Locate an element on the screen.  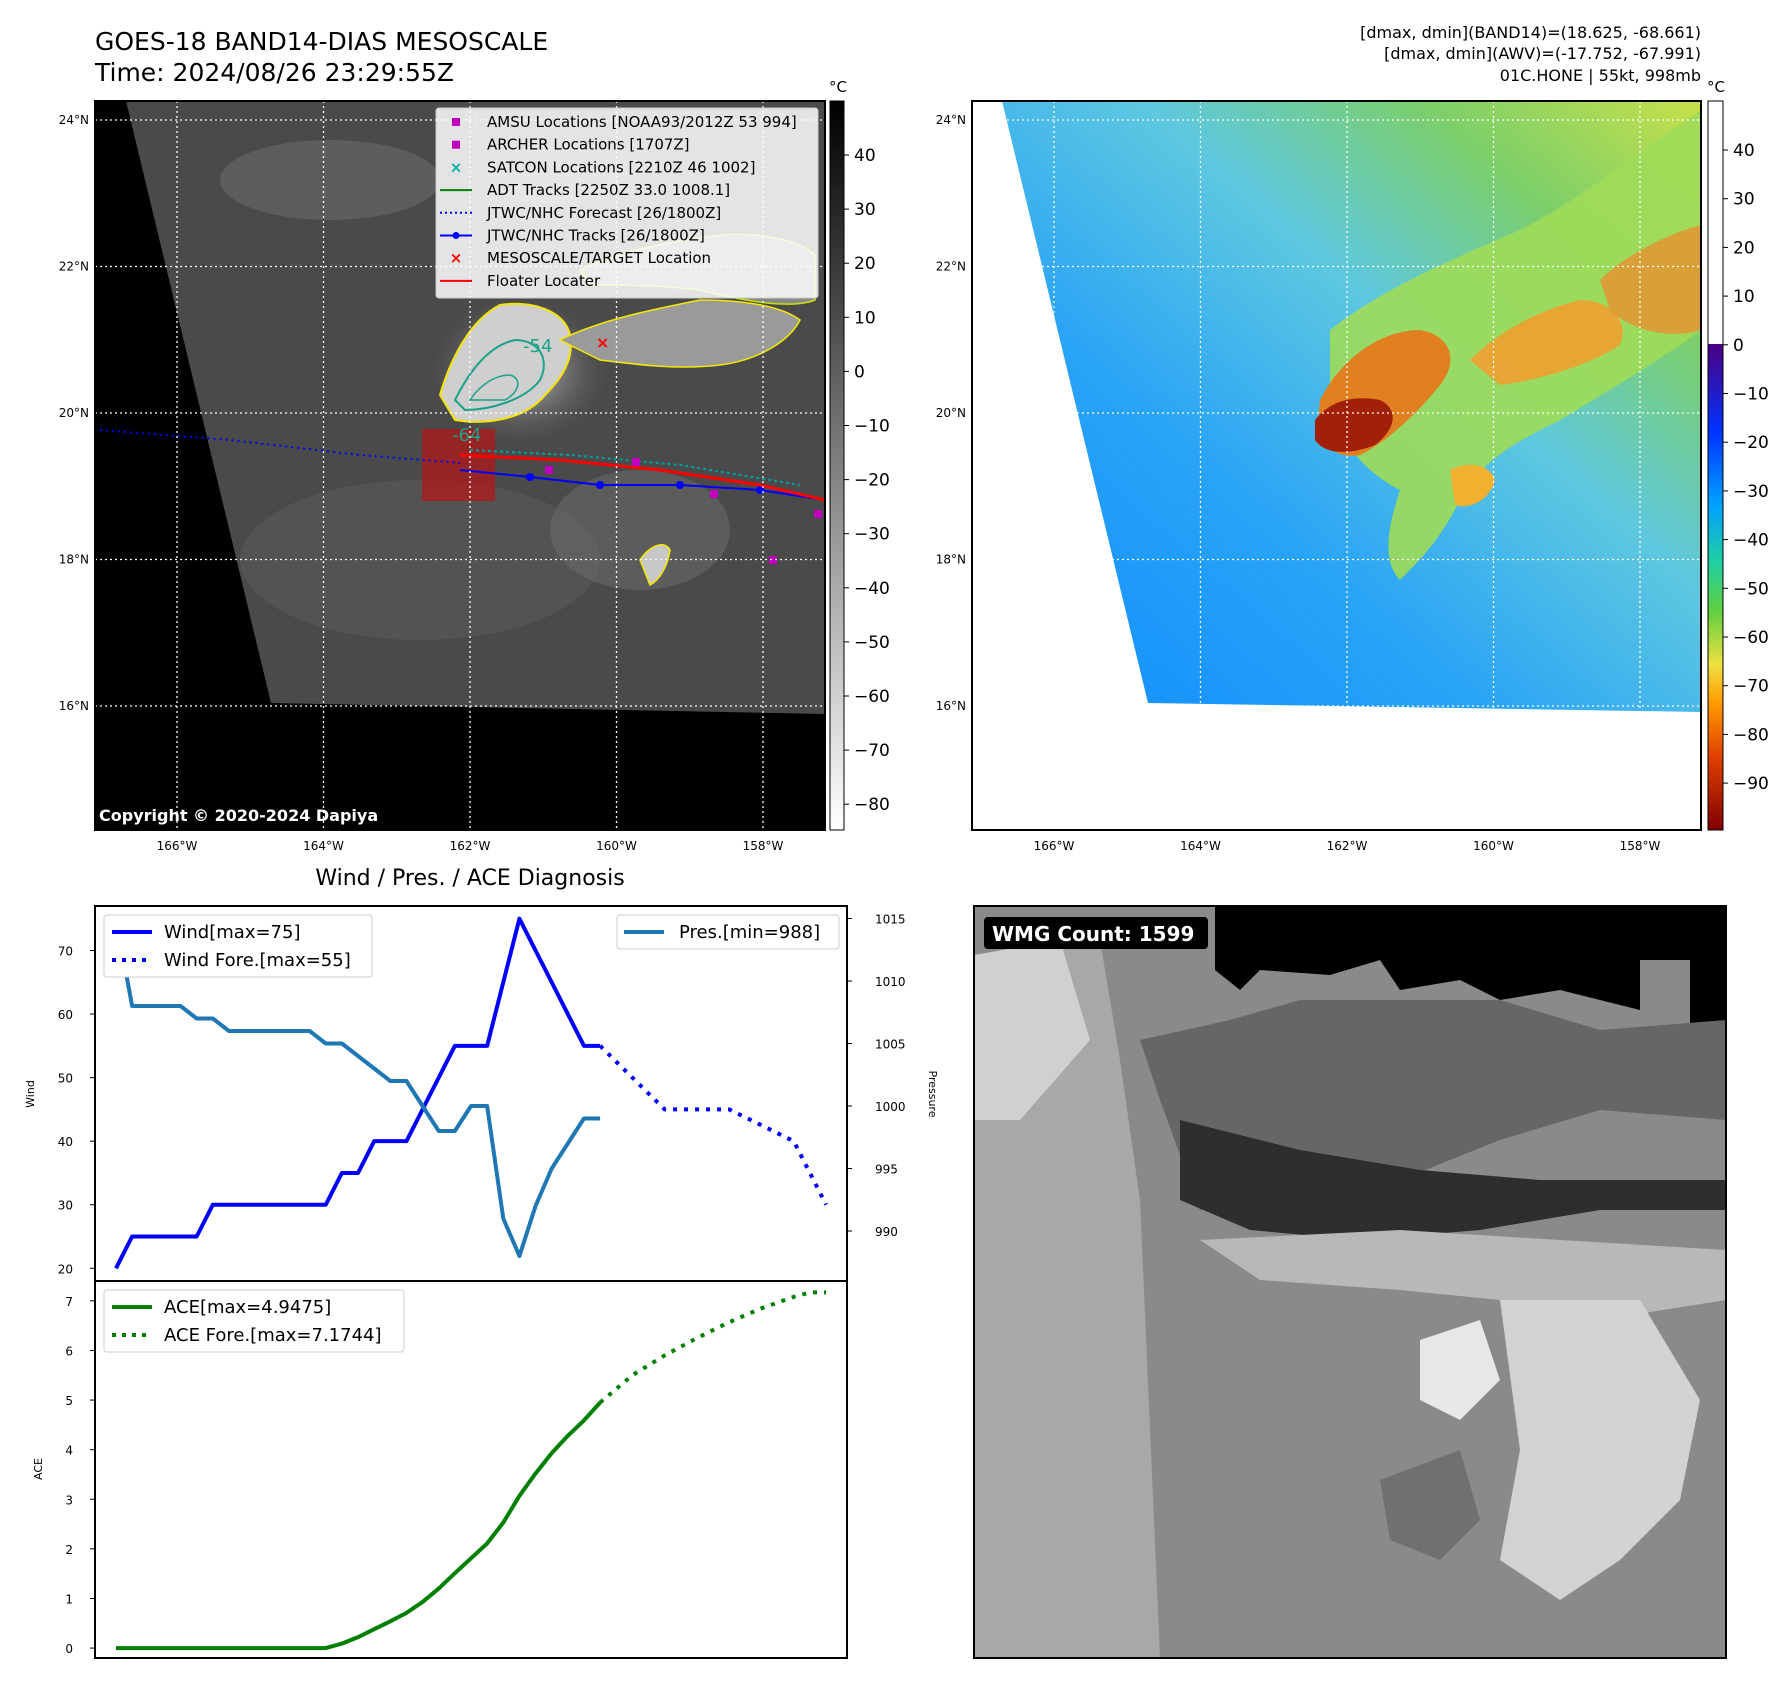
enhanced-colorbar-tick-label: −90 is located at coordinates (1751, 784).